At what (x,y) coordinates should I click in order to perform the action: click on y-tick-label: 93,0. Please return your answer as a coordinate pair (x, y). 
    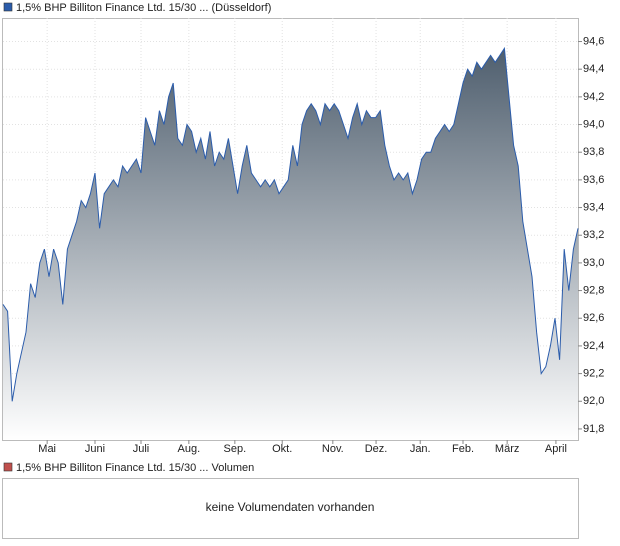
    Looking at the image, I should click on (593, 263).